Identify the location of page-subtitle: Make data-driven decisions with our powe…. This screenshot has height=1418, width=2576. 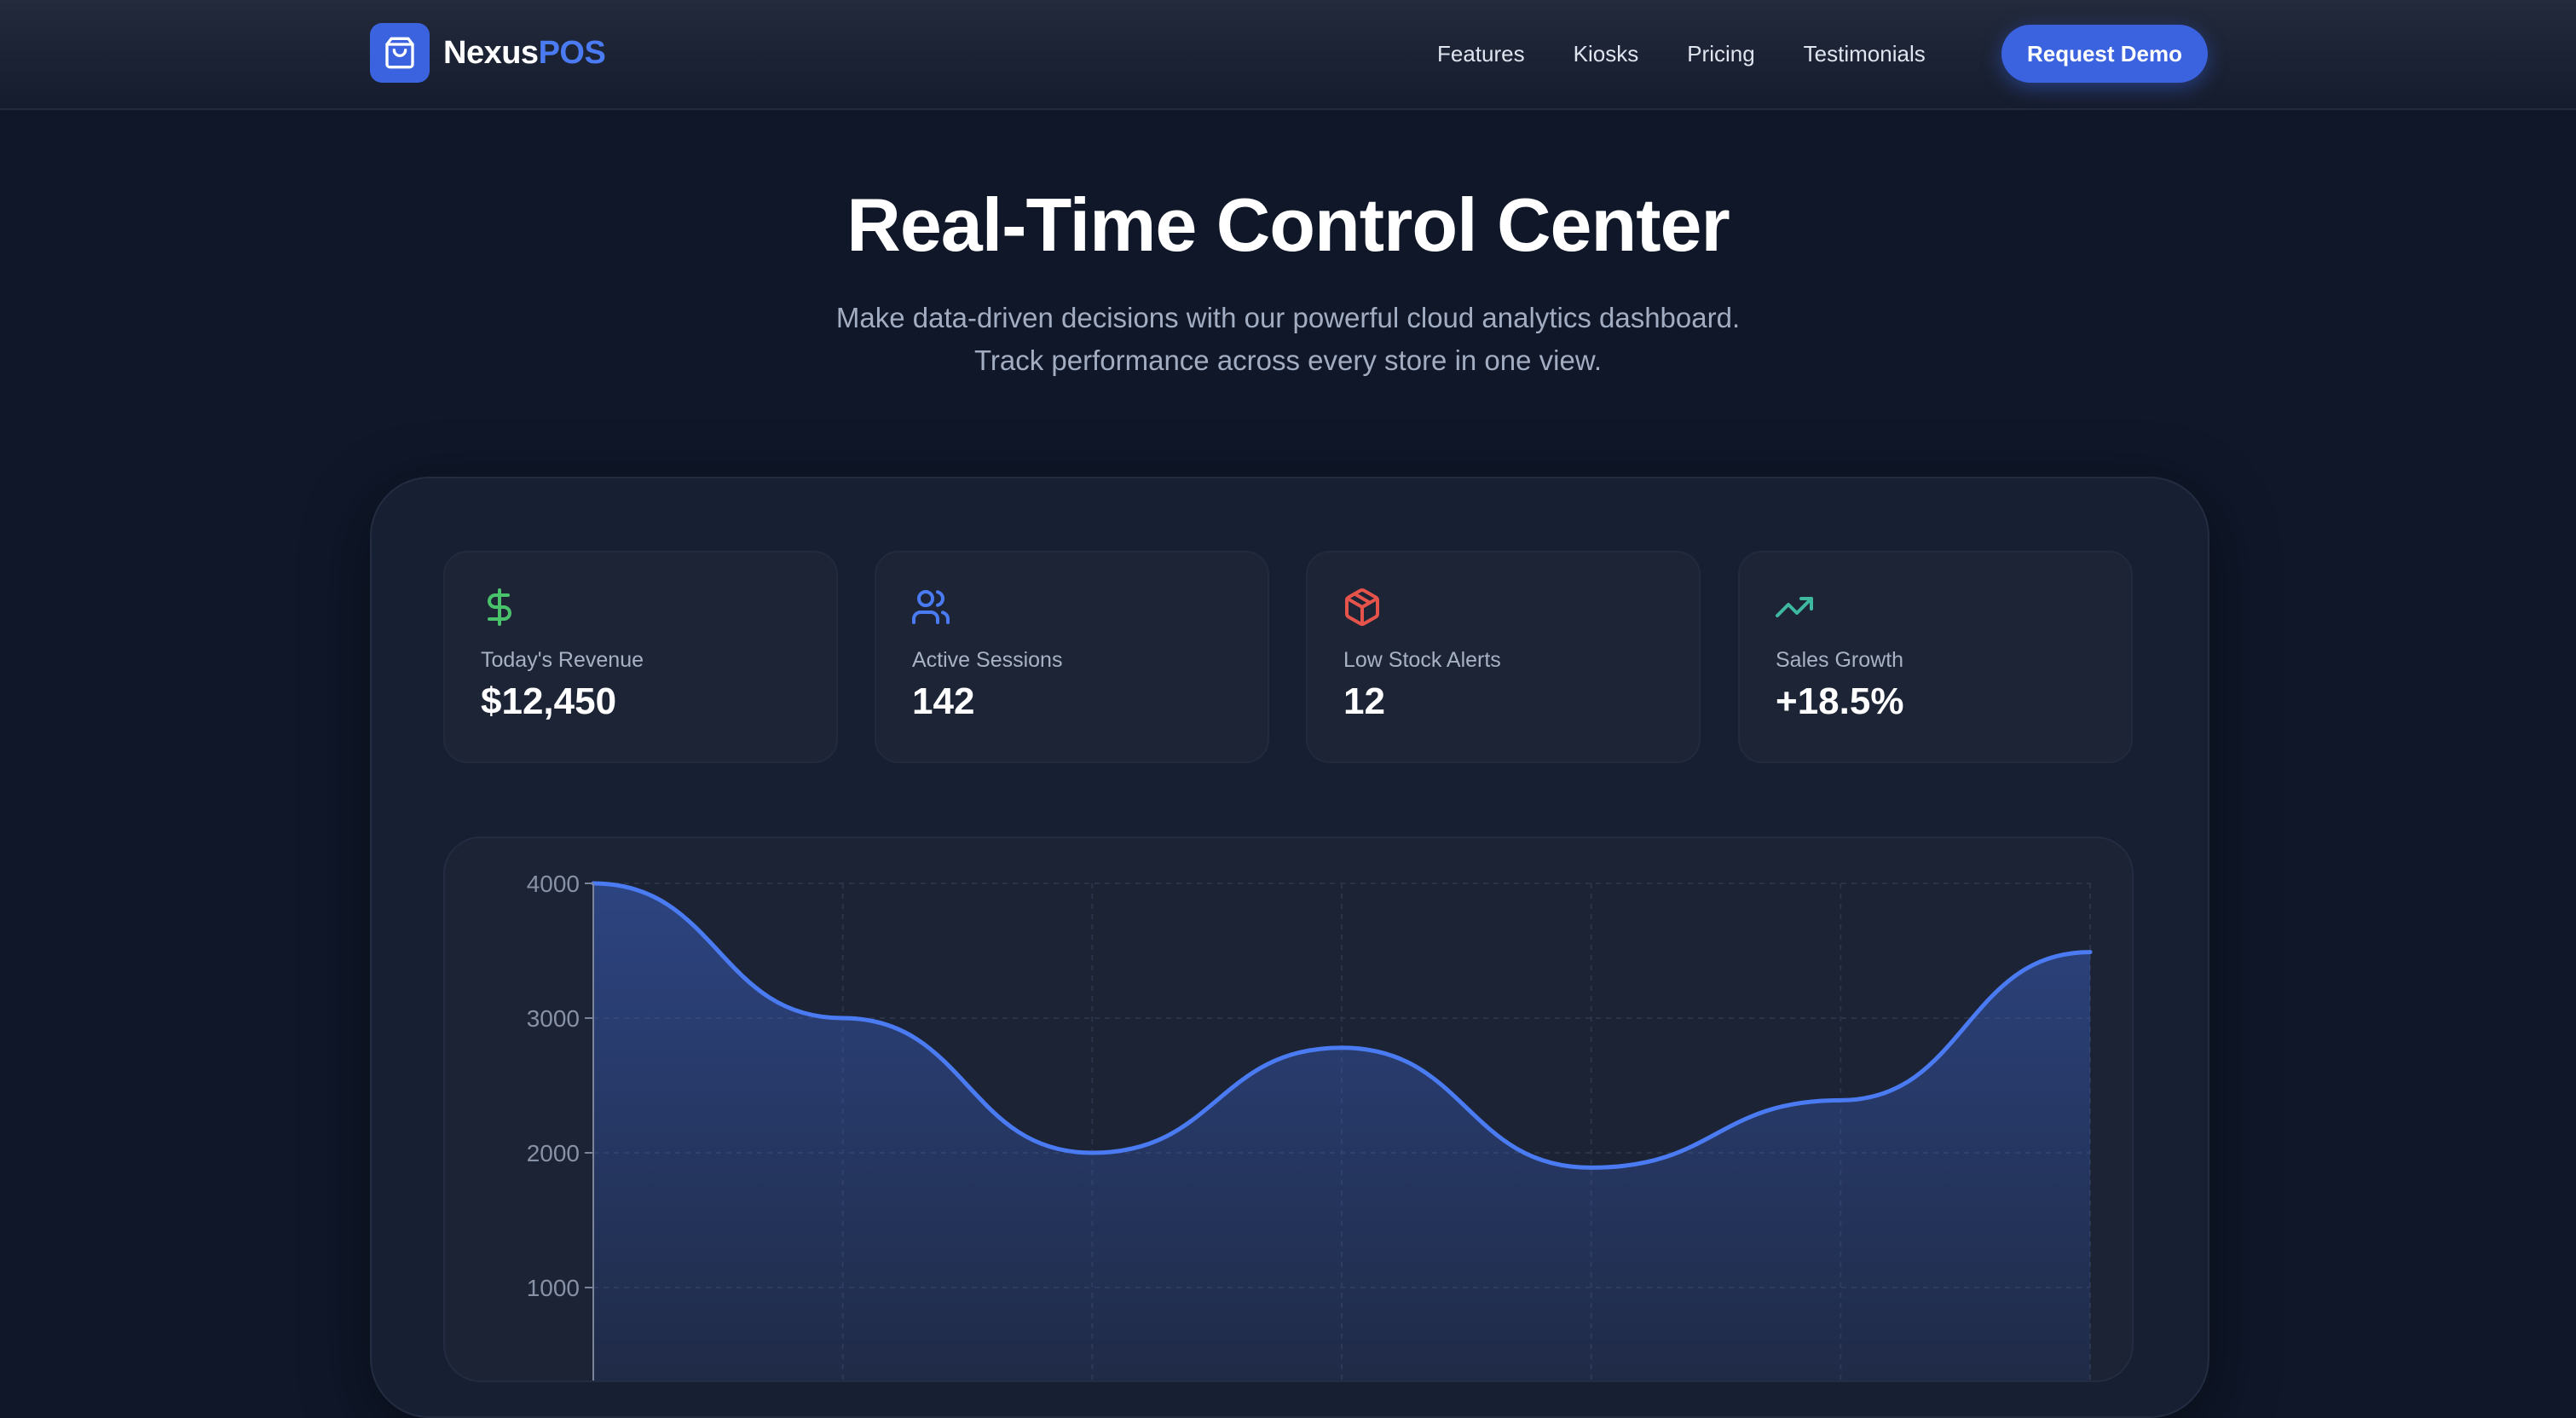
(1288, 339).